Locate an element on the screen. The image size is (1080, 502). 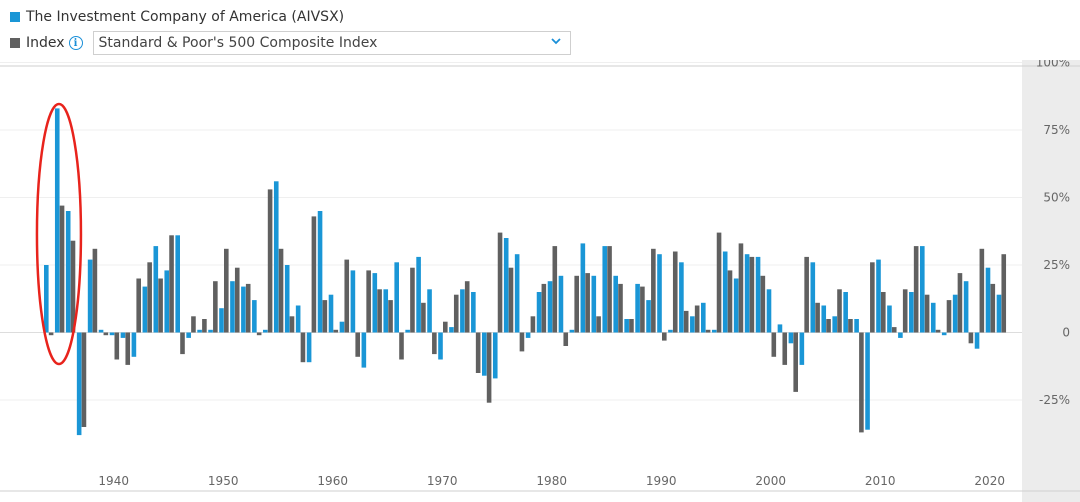
index-select: Standard & Poor's 500 Composite Index is located at coordinates (331, 43).